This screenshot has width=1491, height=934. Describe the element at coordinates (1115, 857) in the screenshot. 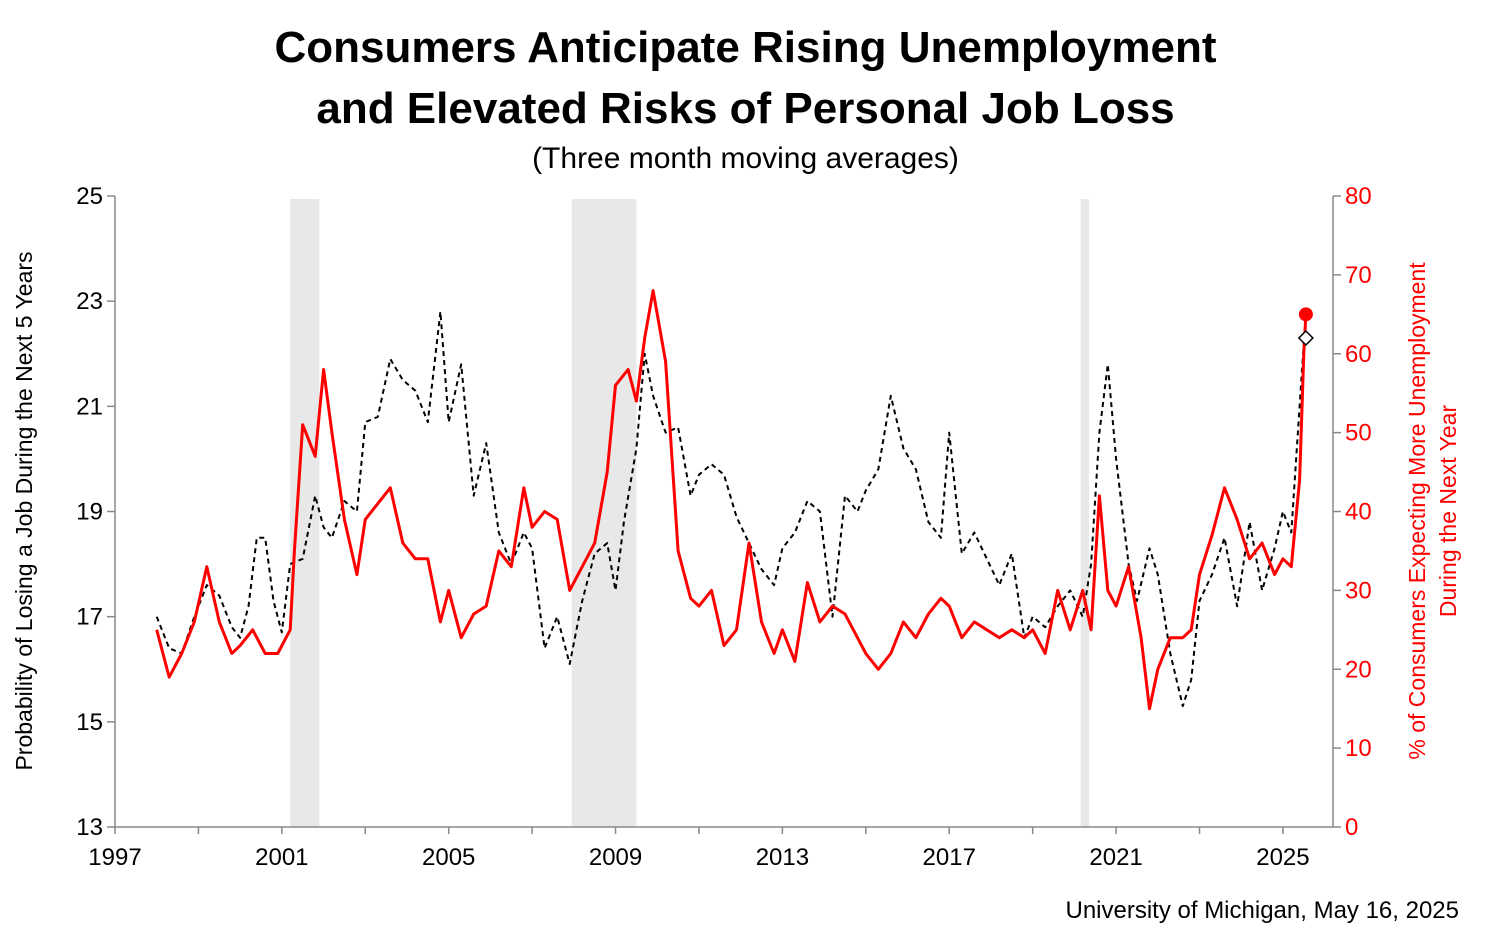

I see `x-tick-label-6: 2021` at that location.